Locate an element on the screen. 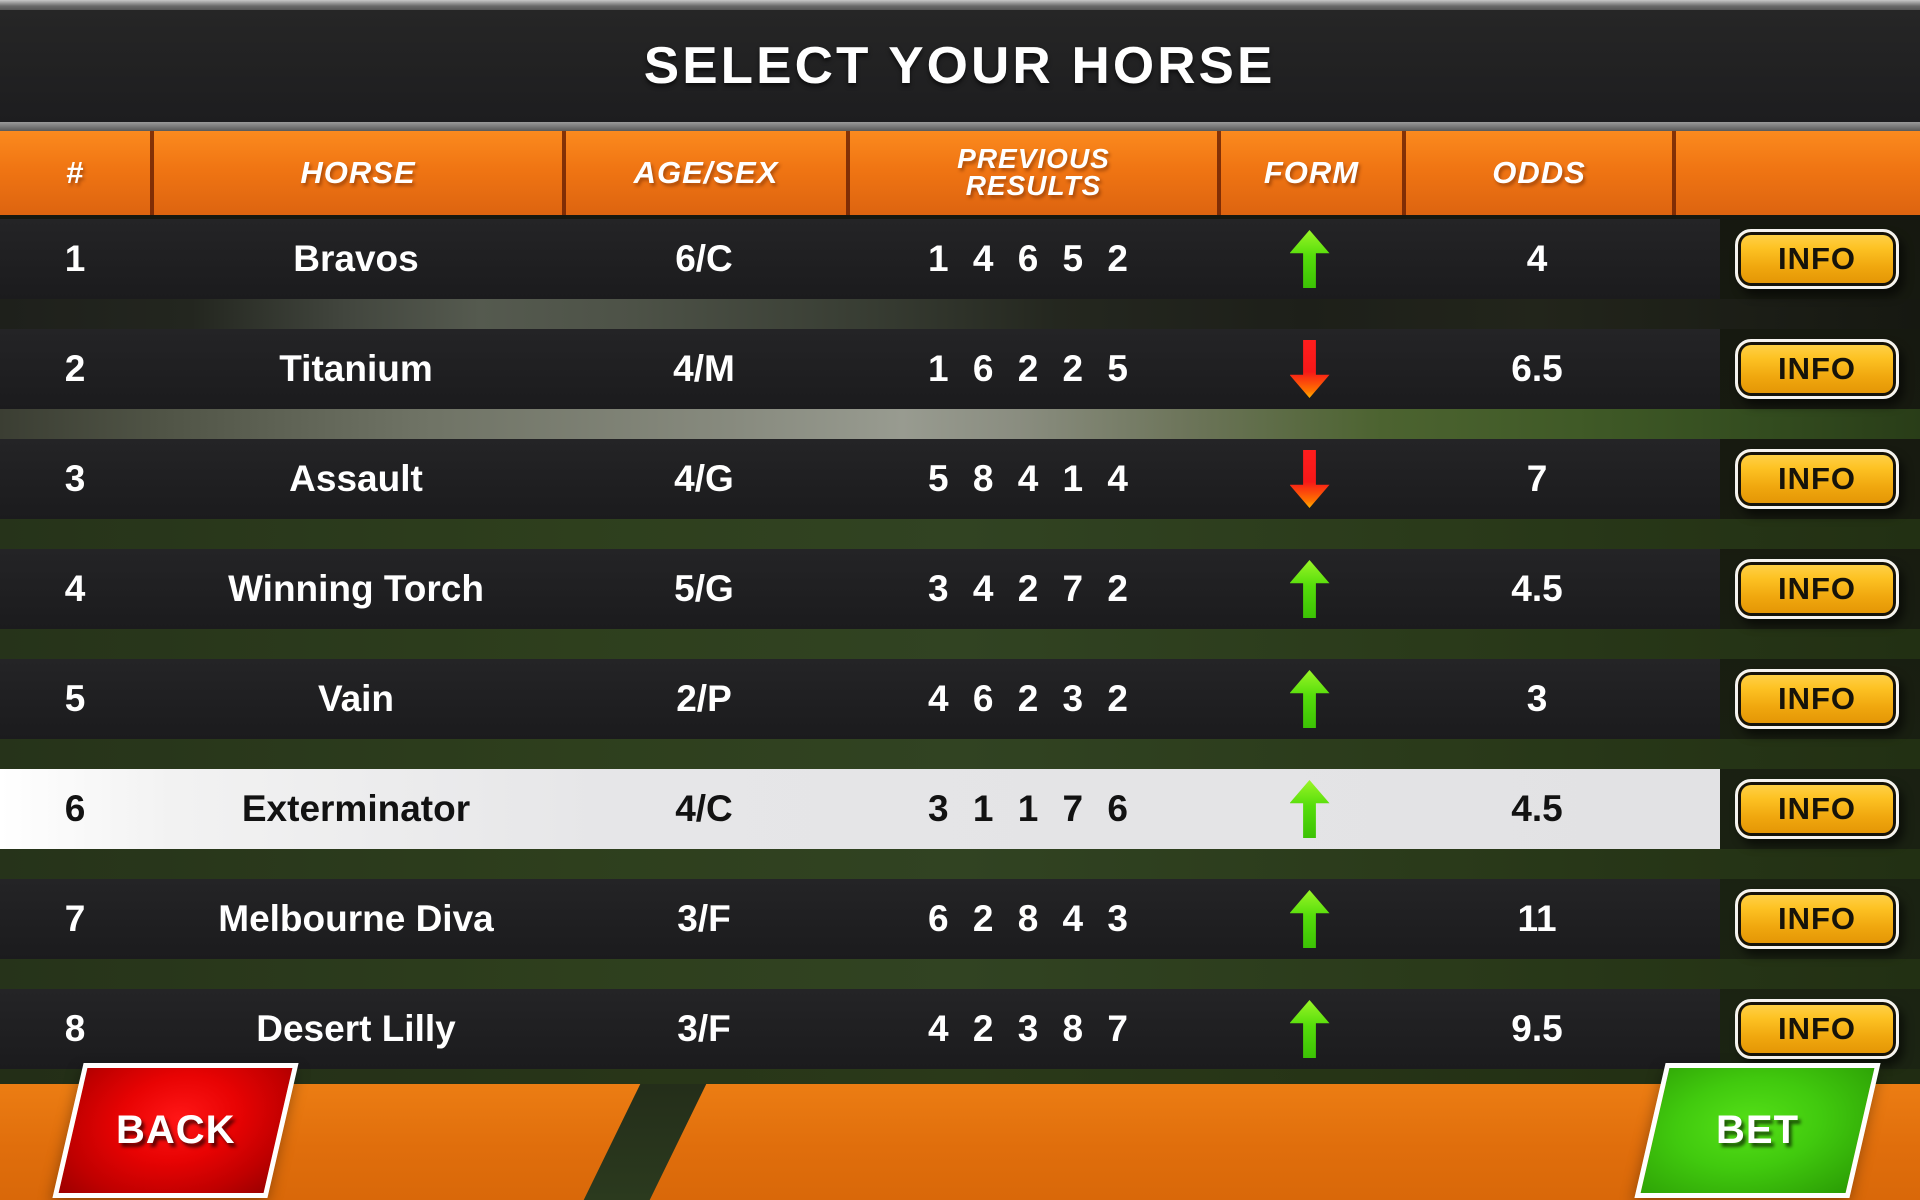  horse-number: 5 is located at coordinates (75, 698).